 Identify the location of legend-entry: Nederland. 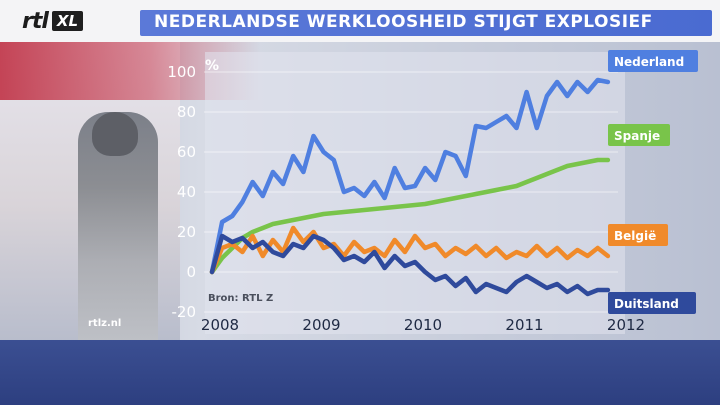
(653, 61).